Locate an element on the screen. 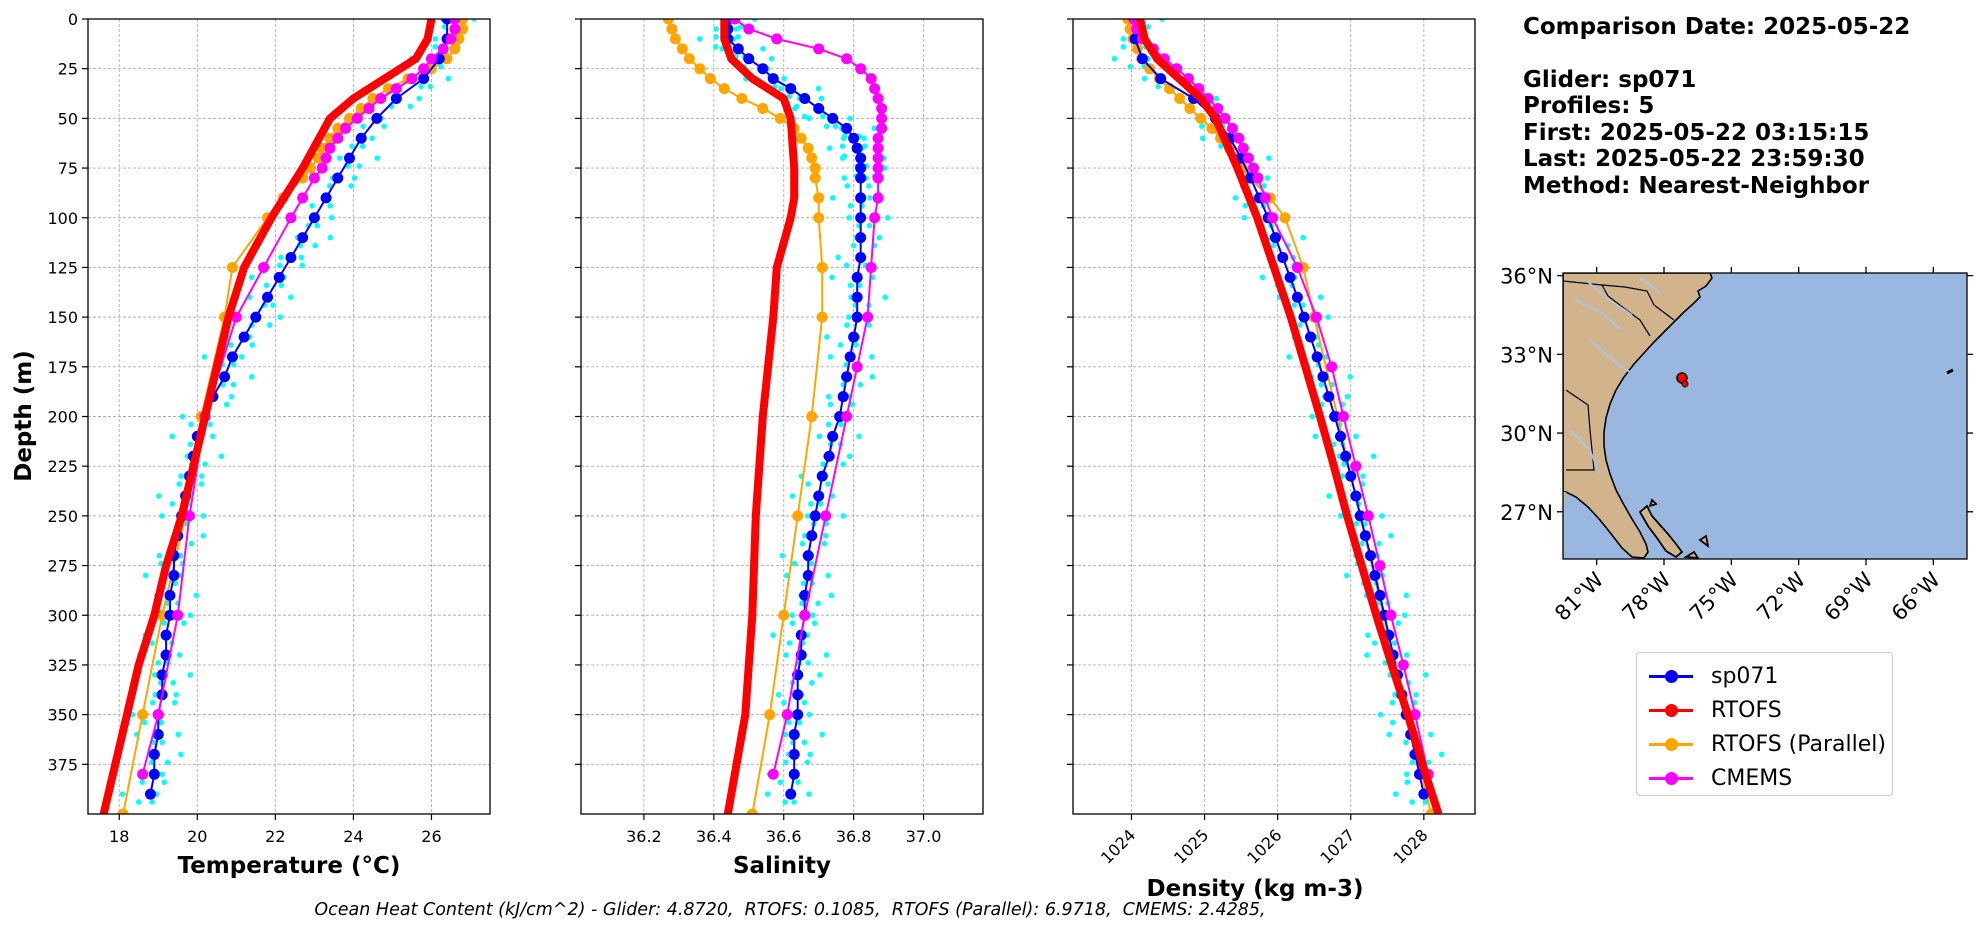 Image resolution: width=1978 pixels, height=934 pixels. depth-tick-label: 350 is located at coordinates (62, 715).